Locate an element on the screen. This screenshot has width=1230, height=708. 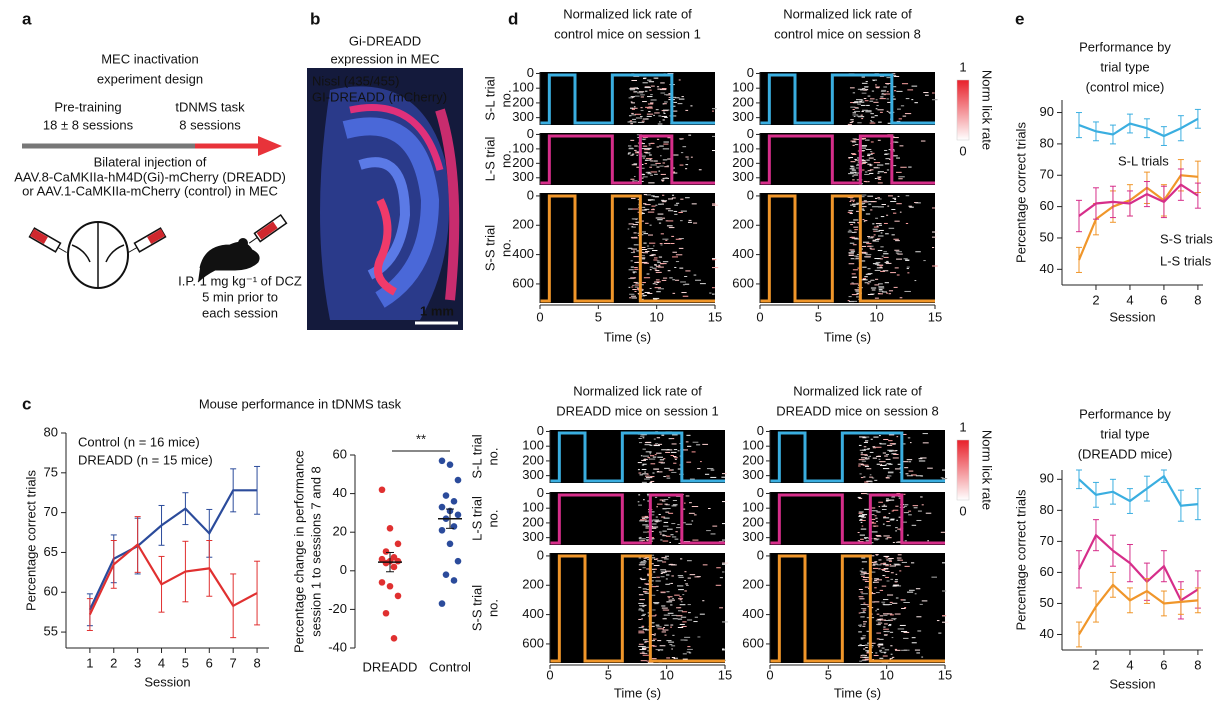
category-label: Control is located at coordinates (450, 666).